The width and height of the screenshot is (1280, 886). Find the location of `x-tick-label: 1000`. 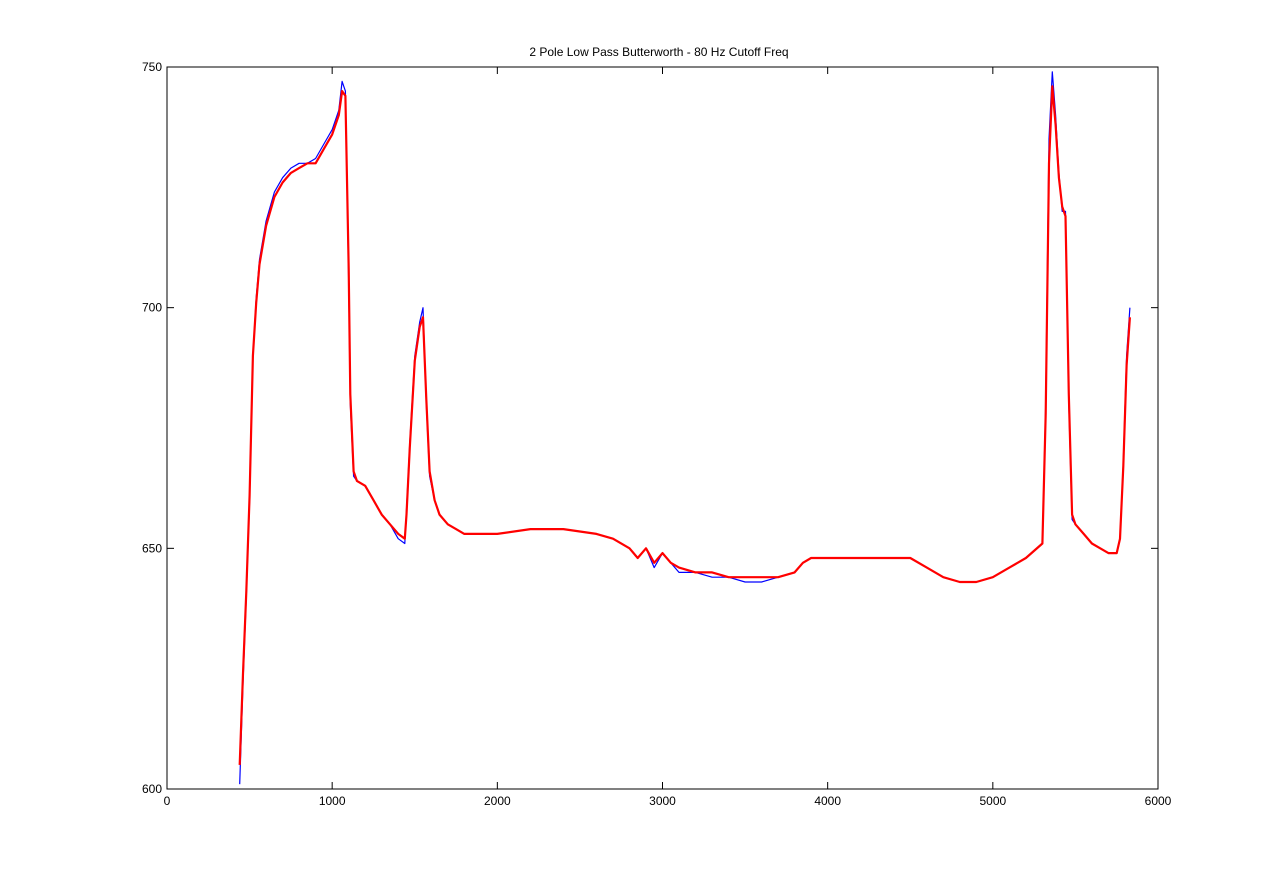

x-tick-label: 1000 is located at coordinates (332, 801).